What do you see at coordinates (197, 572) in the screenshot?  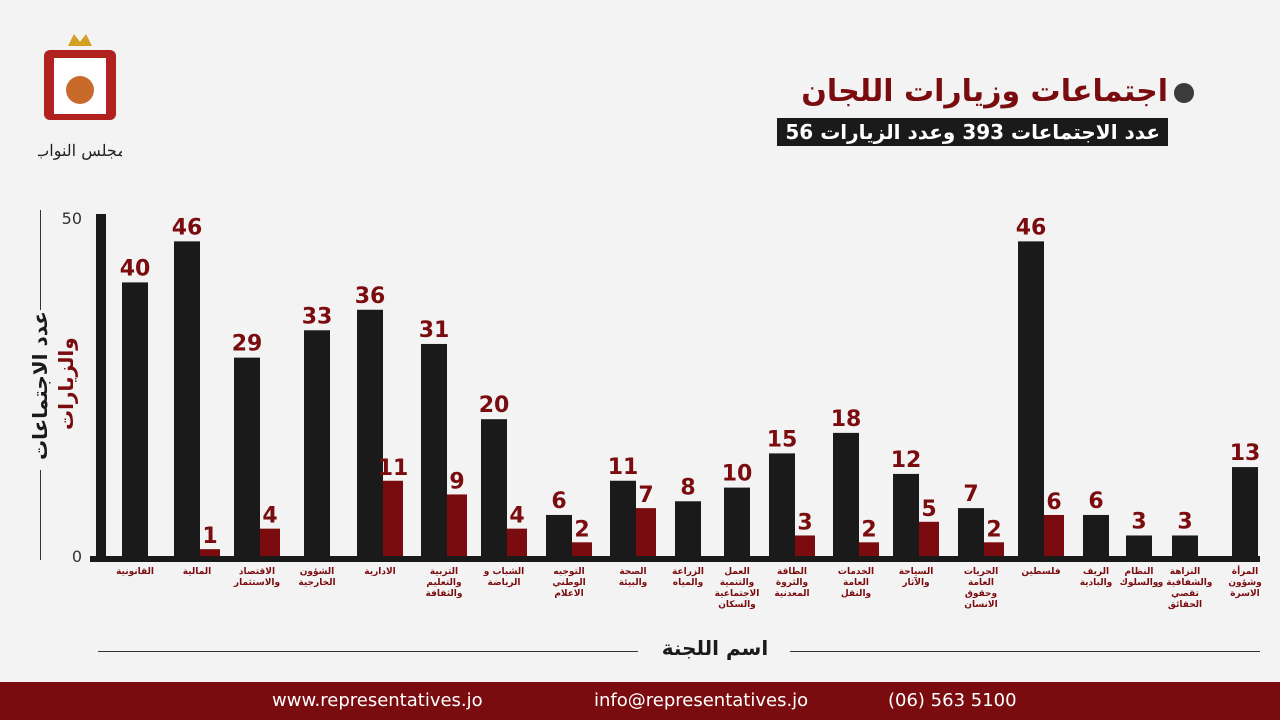 I see `category-label: المالية` at bounding box center [197, 572].